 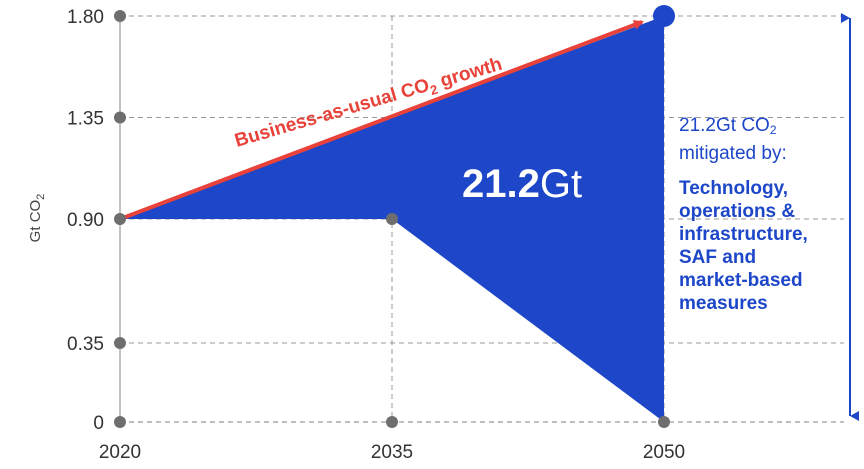 What do you see at coordinates (522, 184) in the screenshot?
I see `area-total-label: 21.2Gt` at bounding box center [522, 184].